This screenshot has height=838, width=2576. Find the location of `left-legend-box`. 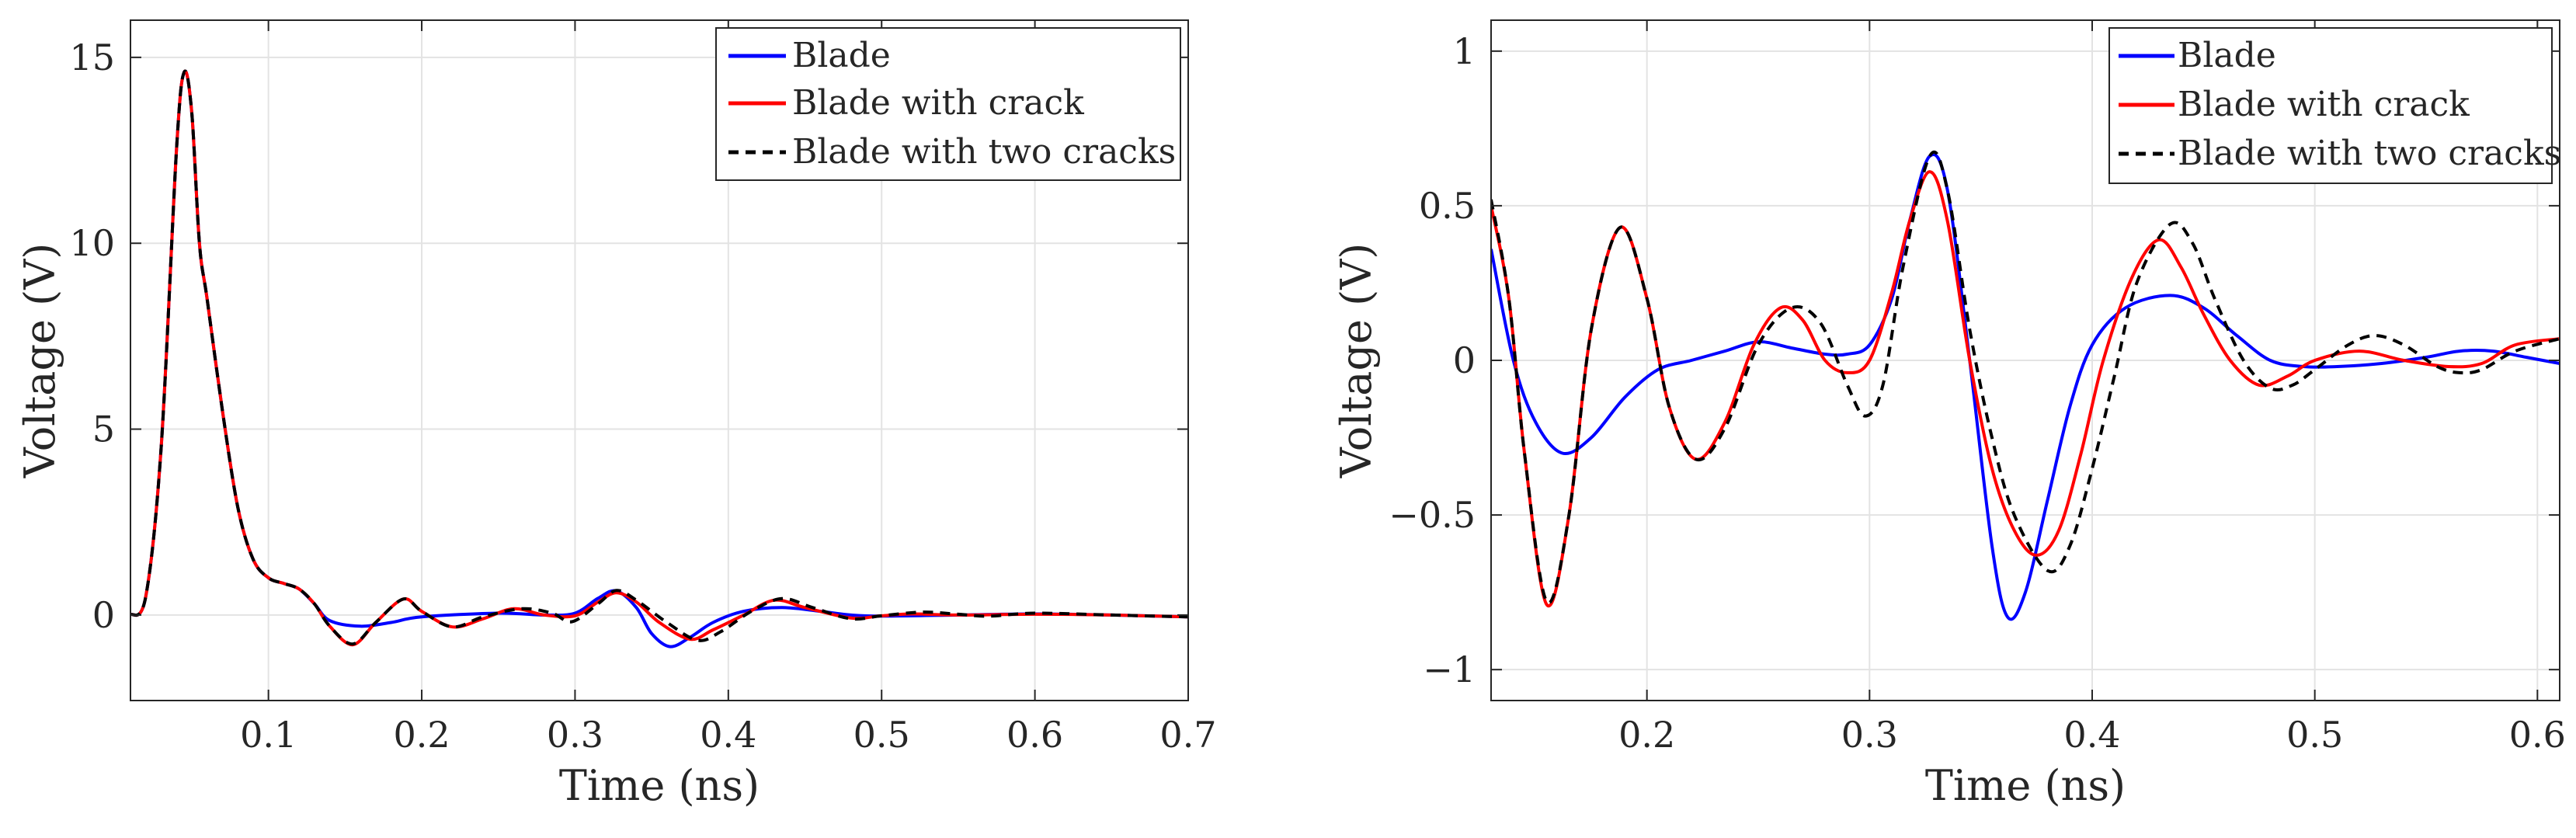

left-legend-box is located at coordinates (948, 104).